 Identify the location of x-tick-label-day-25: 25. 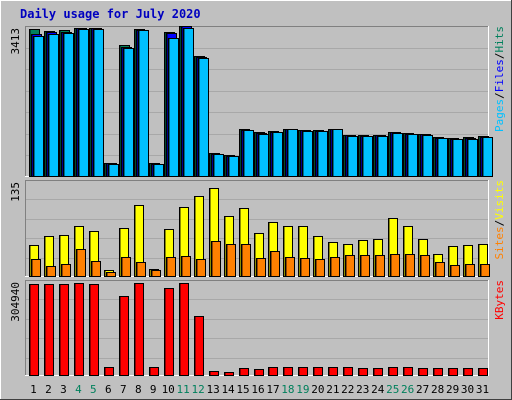
(392, 389).